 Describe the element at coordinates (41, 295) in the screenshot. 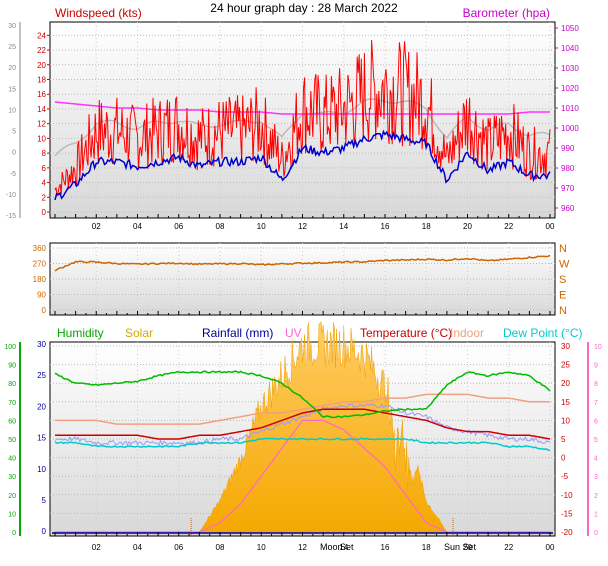

I see `dir-ytick-label: 90` at that location.